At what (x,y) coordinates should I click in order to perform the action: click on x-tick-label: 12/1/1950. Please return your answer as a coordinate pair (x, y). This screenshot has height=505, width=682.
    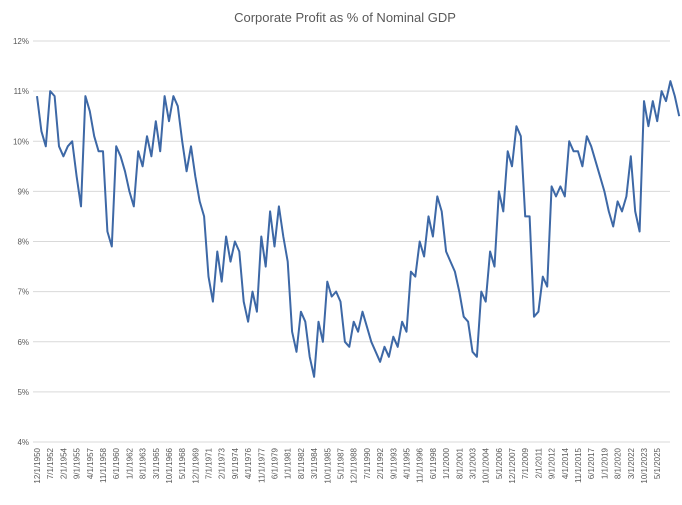
    Looking at the image, I should click on (37, 465).